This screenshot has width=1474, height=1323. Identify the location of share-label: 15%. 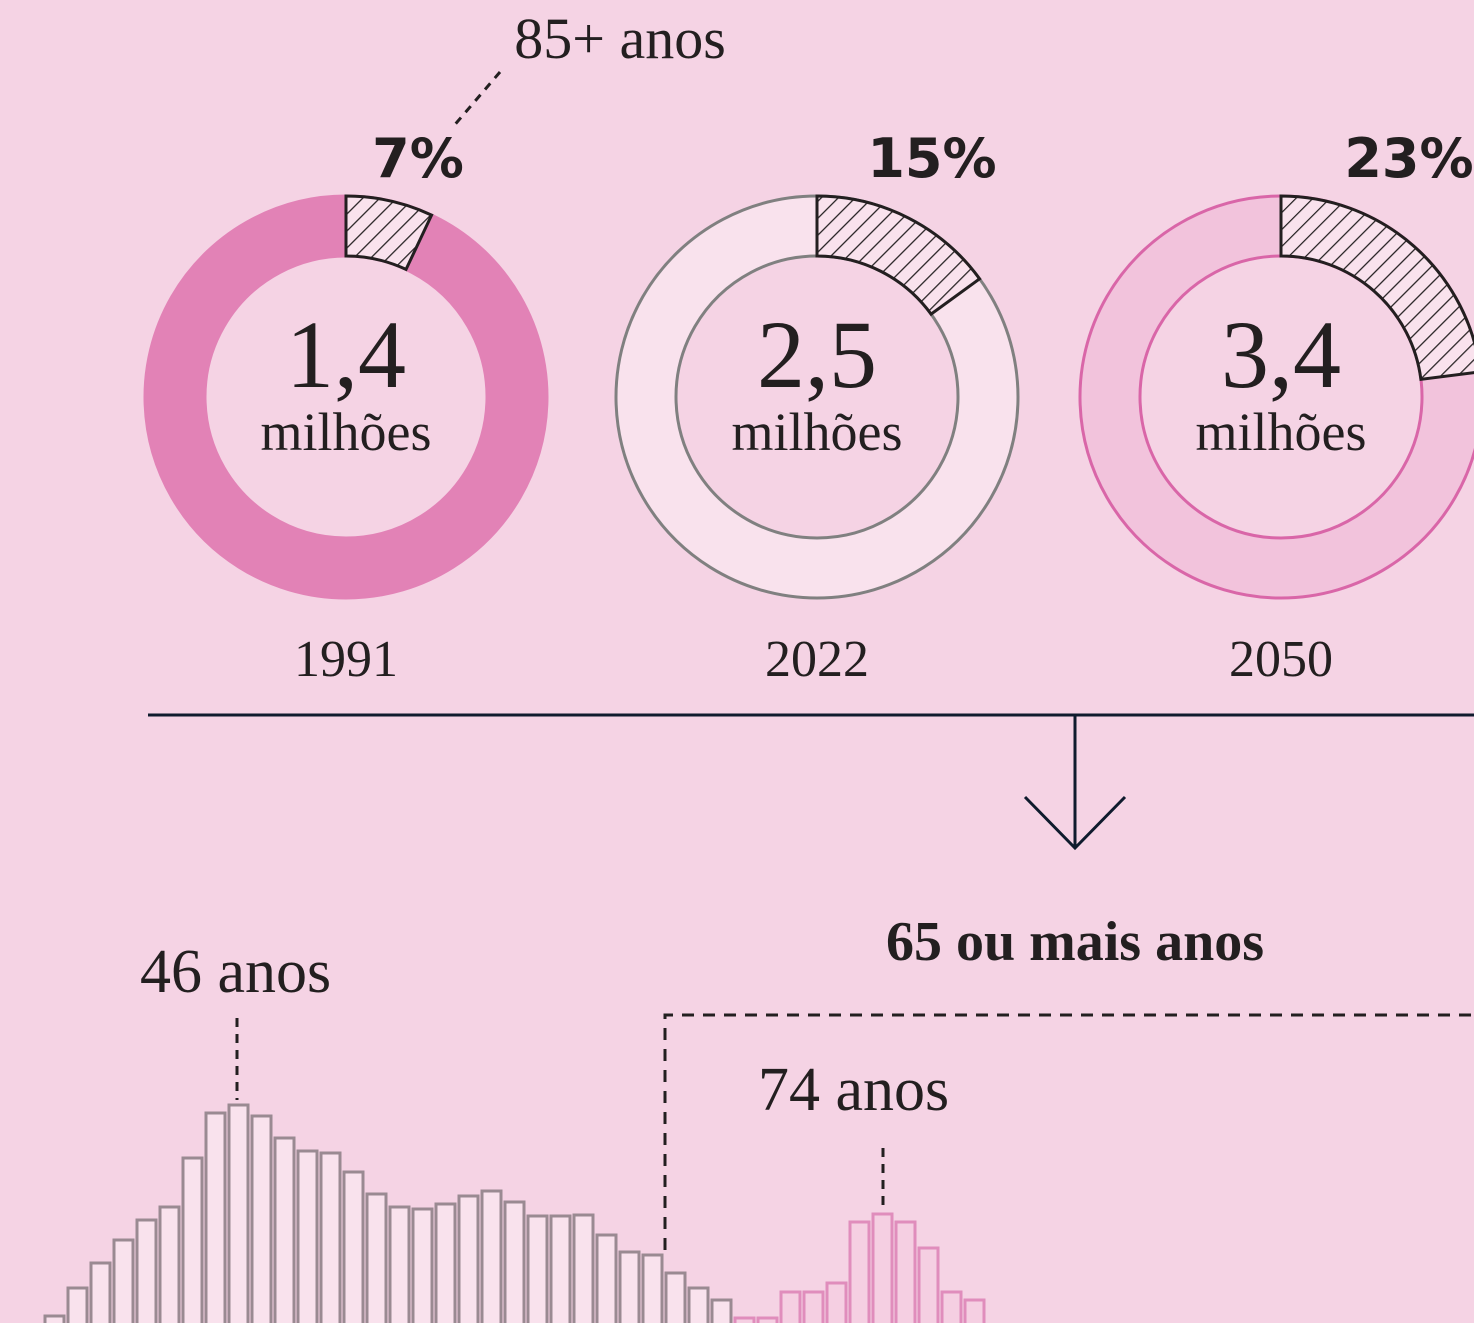
(931, 158).